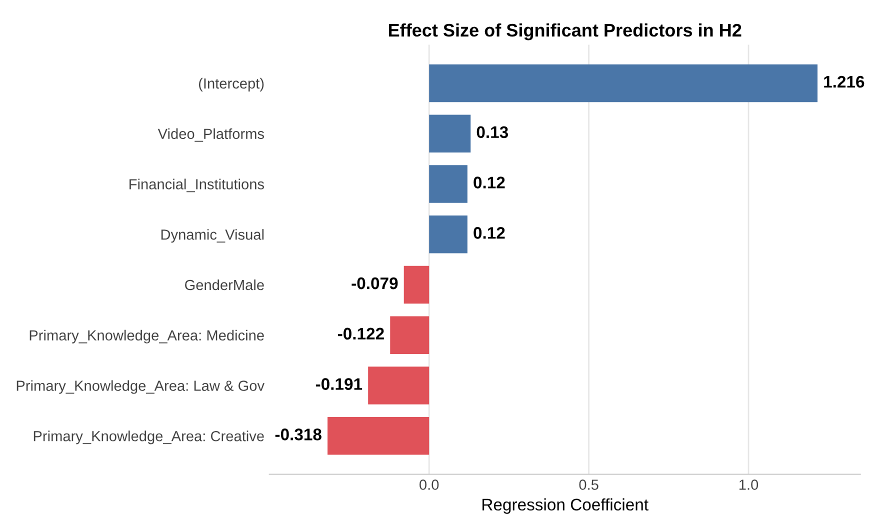 Image resolution: width=869 pixels, height=527 pixels. What do you see at coordinates (224, 284) in the screenshot?
I see `y-tick-label: GenderMale` at bounding box center [224, 284].